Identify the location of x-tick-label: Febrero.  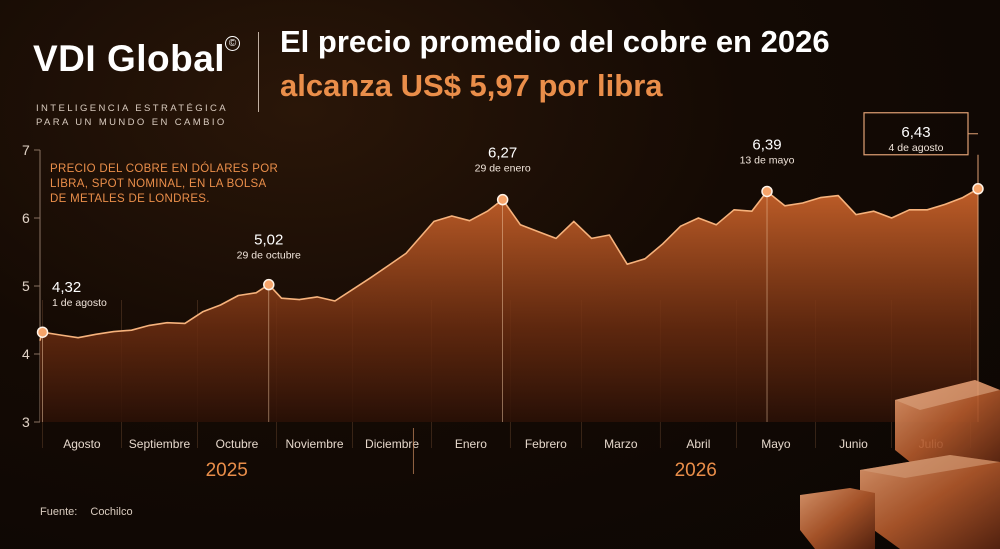
(546, 444).